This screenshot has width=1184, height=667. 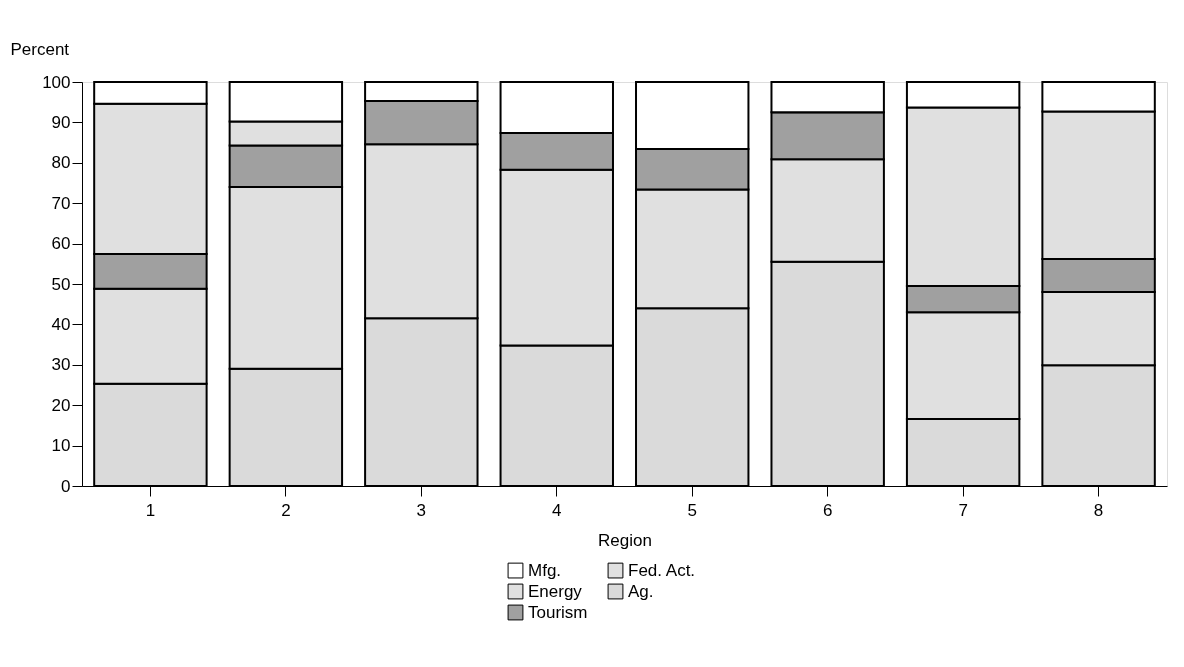 What do you see at coordinates (286, 510) in the screenshot?
I see `x-tick-label: 2` at bounding box center [286, 510].